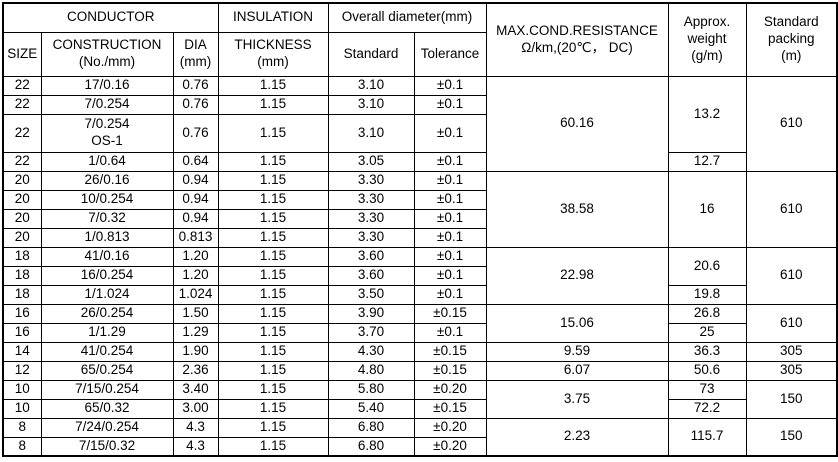 This screenshot has width=838, height=462. Describe the element at coordinates (577, 323) in the screenshot. I see `cell-resistance: 15.06` at that location.